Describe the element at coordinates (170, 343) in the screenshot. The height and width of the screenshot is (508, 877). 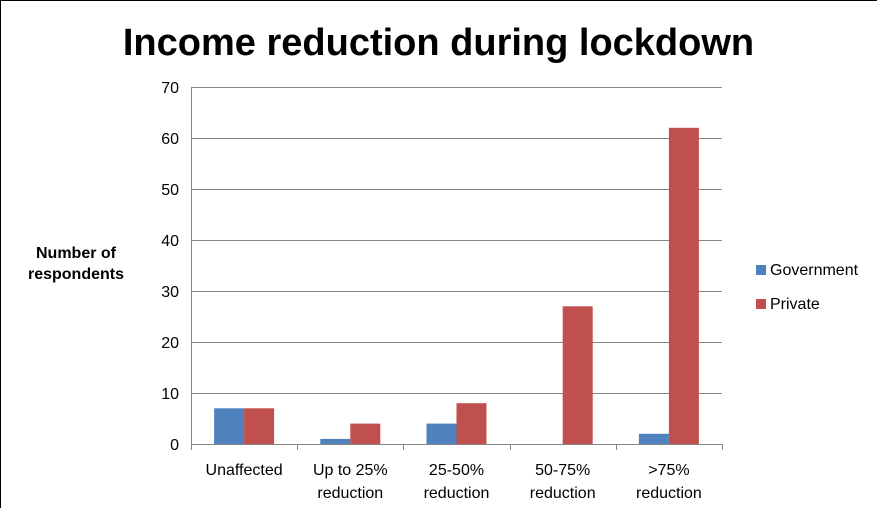
I see `y-tick-label: 20` at that location.